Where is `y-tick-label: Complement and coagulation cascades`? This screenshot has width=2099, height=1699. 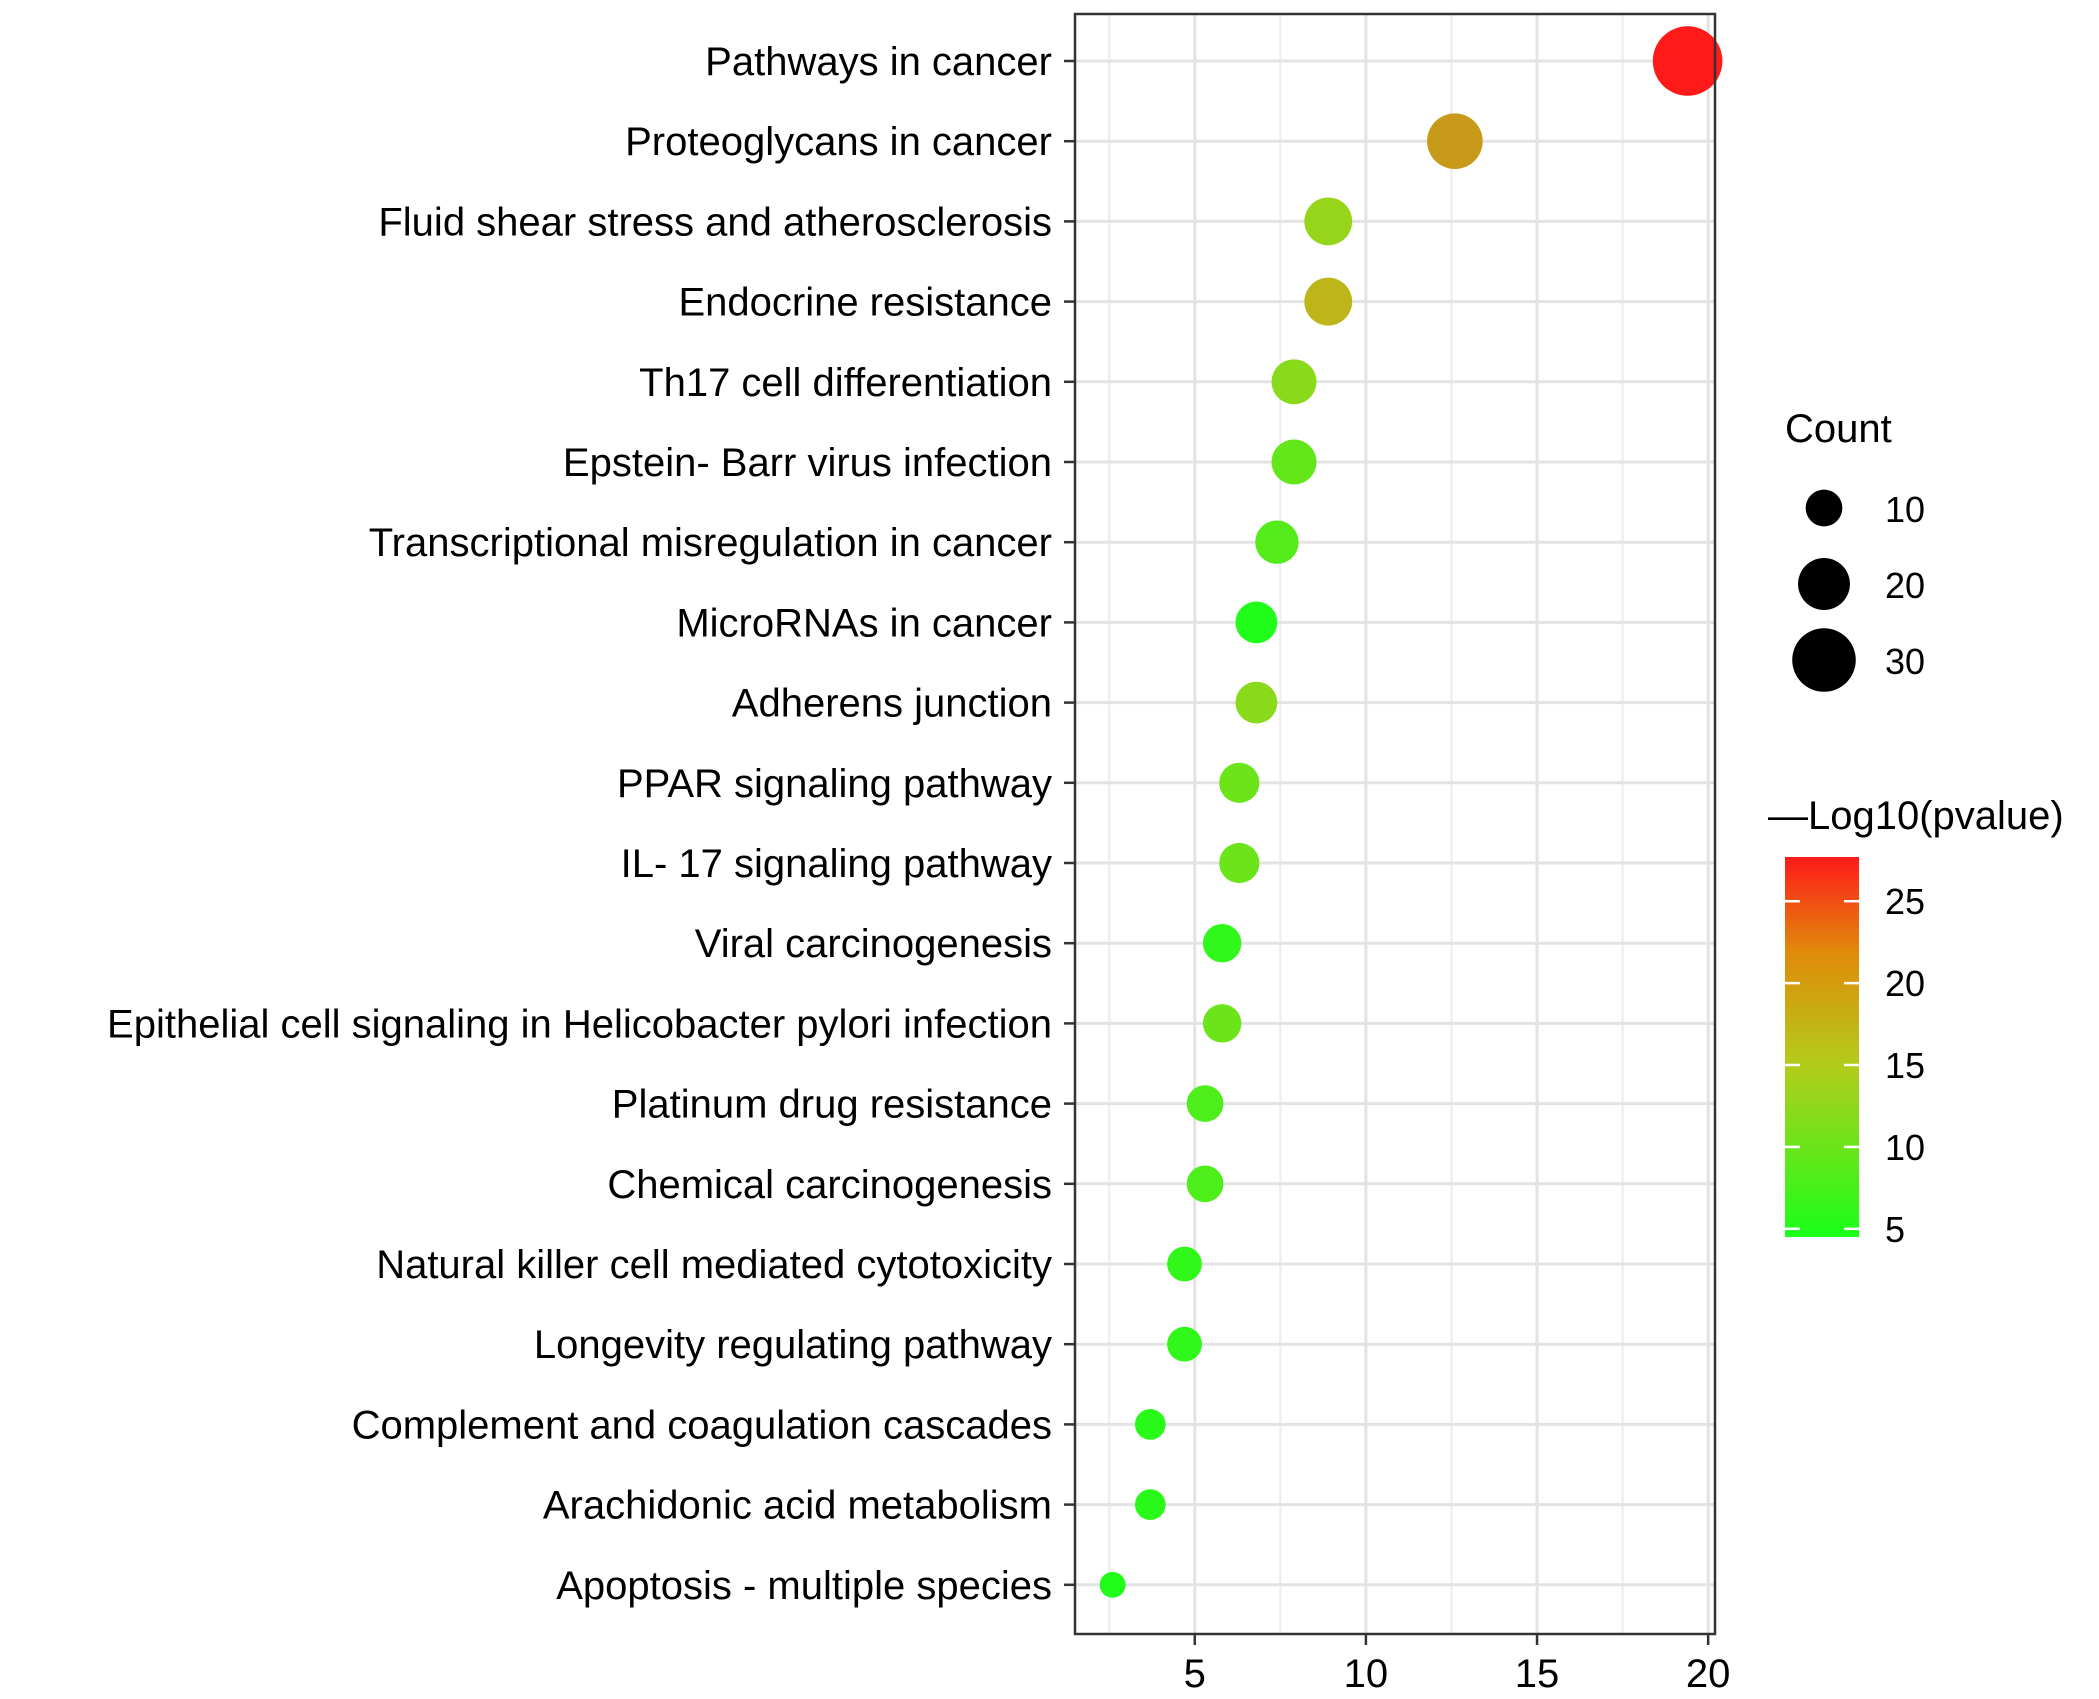 y-tick-label: Complement and coagulation cascades is located at coordinates (702, 1425).